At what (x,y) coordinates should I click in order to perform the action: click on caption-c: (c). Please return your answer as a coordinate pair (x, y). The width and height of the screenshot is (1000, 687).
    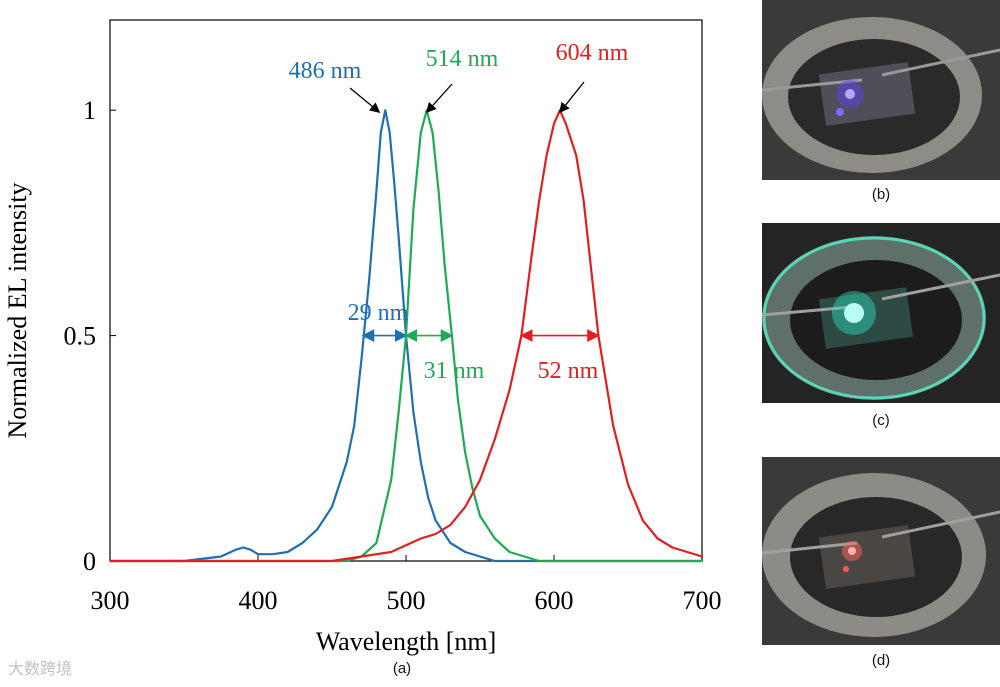
    Looking at the image, I should click on (881, 420).